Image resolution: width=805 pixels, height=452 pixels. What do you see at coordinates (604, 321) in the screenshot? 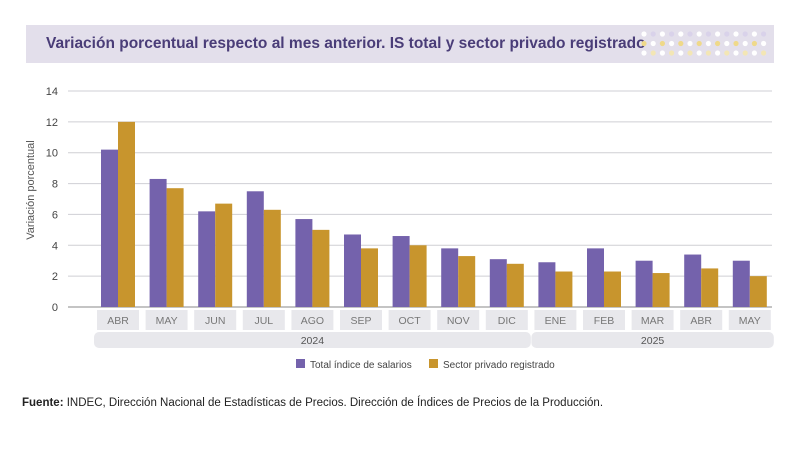
I see `x-tick-label: FEB` at bounding box center [604, 321].